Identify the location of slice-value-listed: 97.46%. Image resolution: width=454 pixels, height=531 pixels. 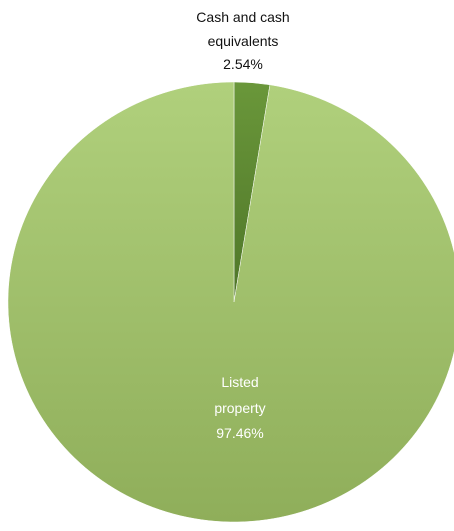
(239, 433).